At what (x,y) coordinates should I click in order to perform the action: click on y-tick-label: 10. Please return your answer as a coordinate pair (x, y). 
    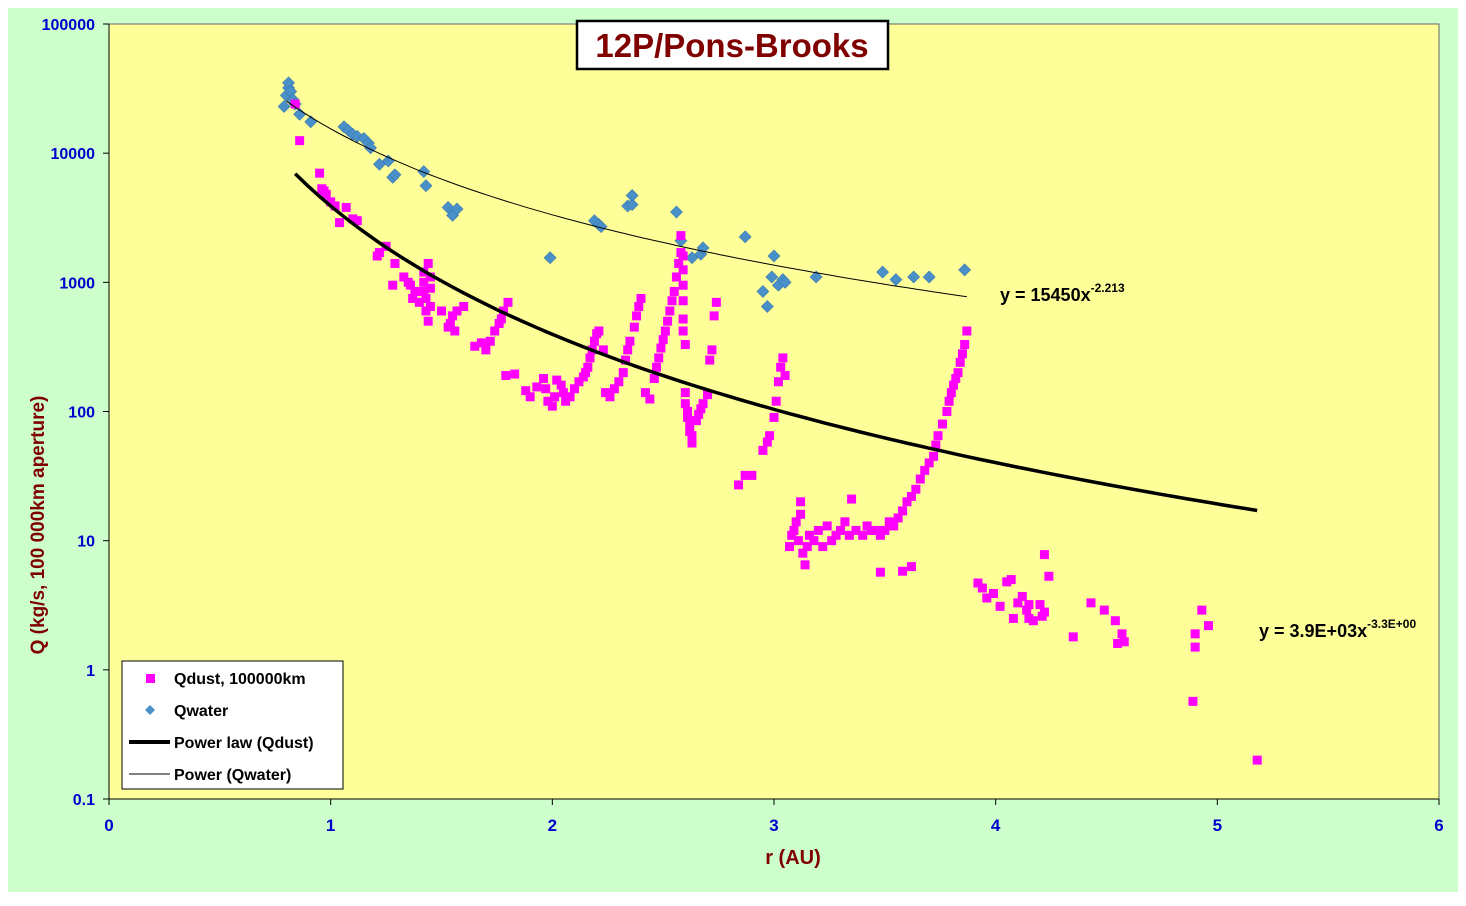
    Looking at the image, I should click on (86, 542).